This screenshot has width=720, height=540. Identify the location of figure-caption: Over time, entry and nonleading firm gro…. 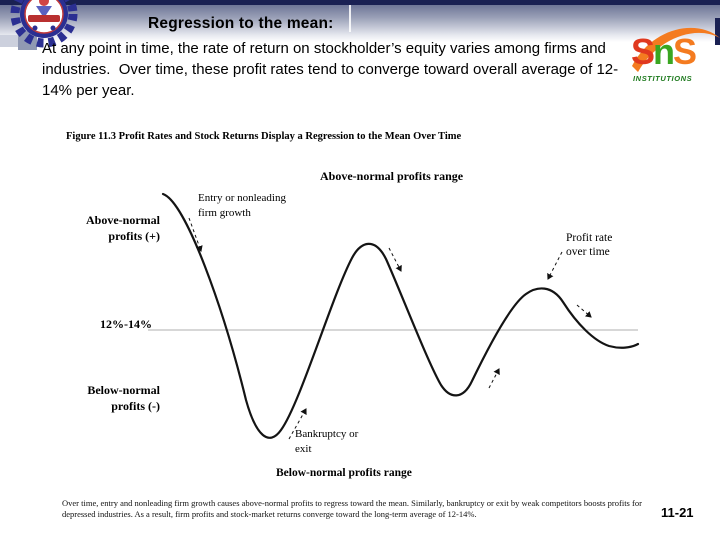
(352, 508).